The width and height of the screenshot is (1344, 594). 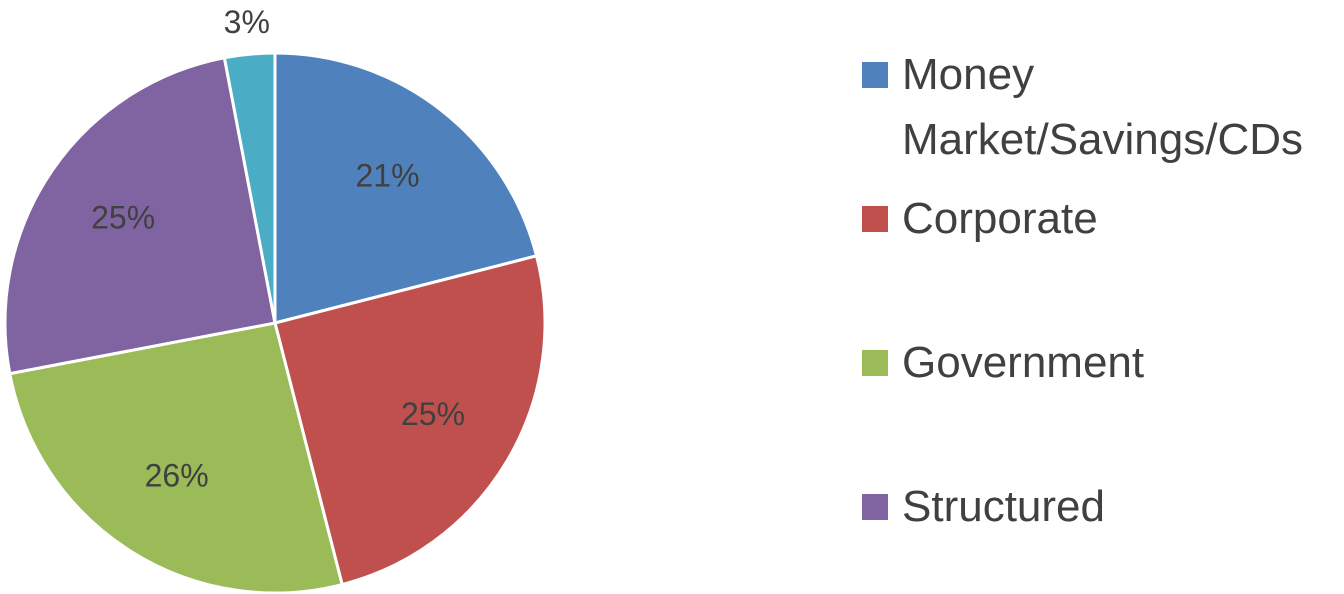 What do you see at coordinates (1102, 218) in the screenshot?
I see `legend-item: Corporate` at bounding box center [1102, 218].